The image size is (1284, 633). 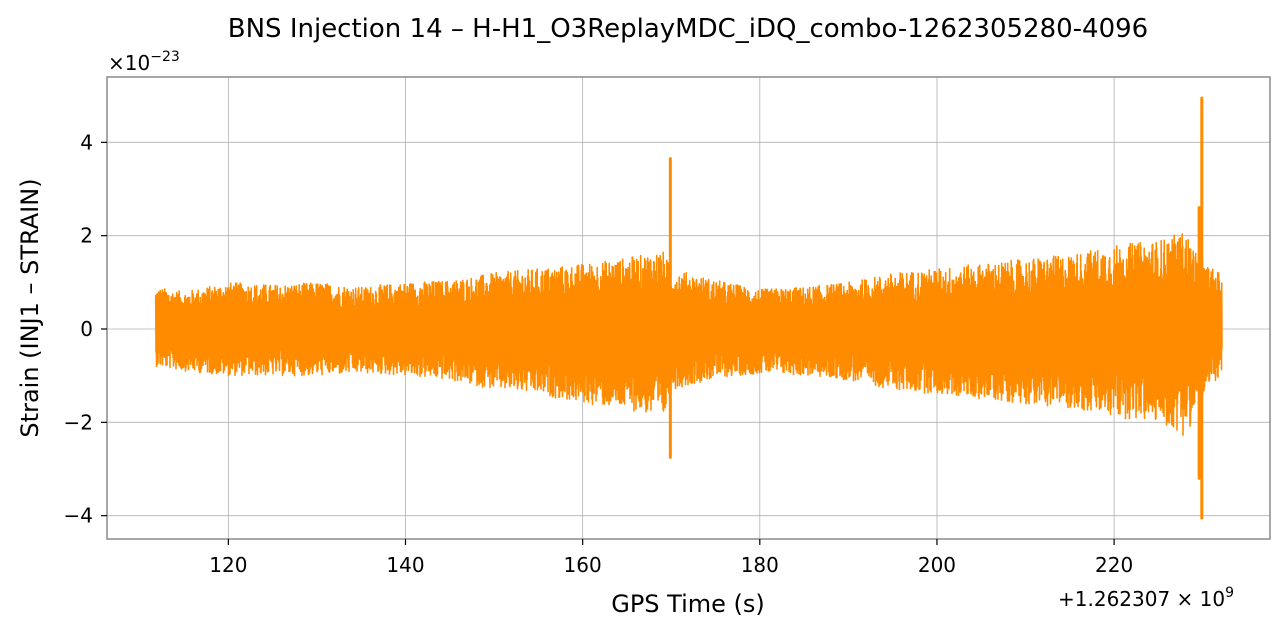 I want to click on y-tick-label: −4, so click(x=78, y=516).